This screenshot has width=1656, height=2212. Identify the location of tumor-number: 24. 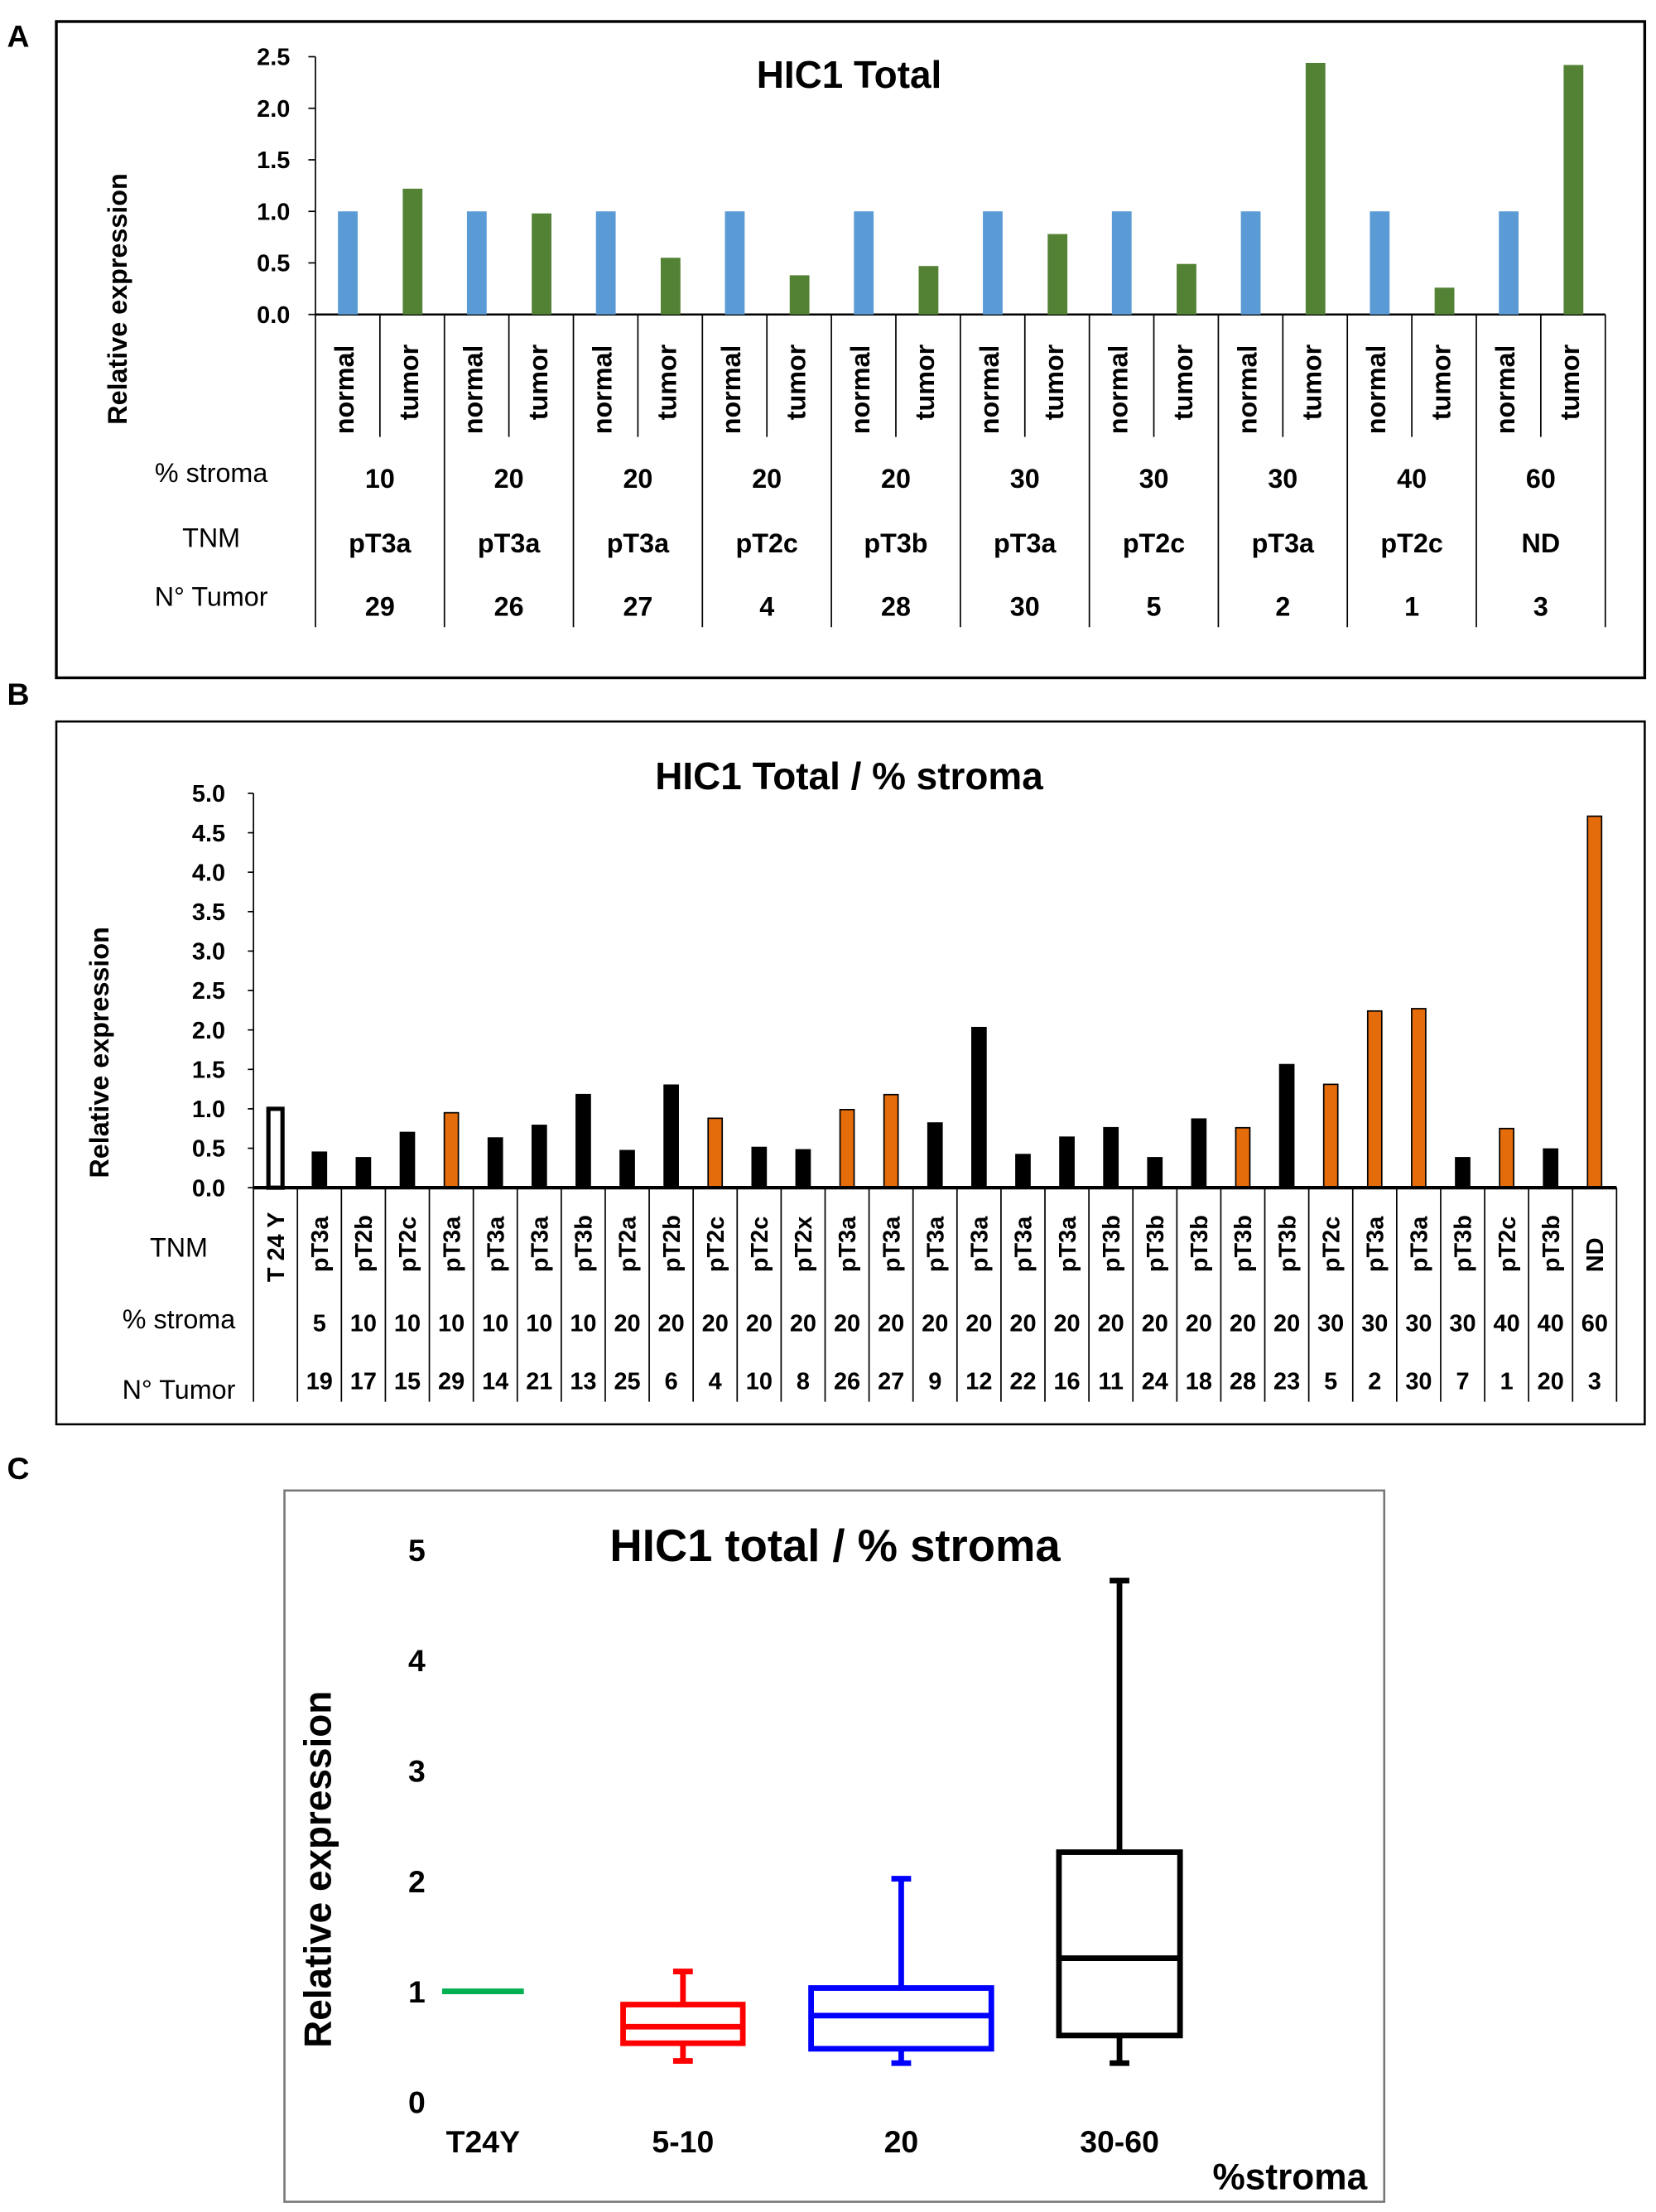
(1155, 1381).